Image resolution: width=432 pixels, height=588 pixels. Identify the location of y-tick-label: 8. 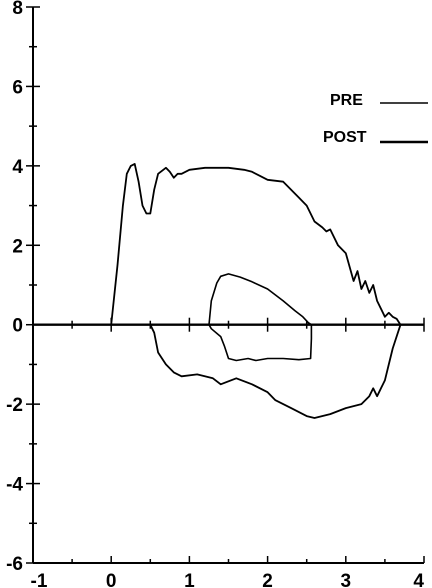
(17, 9).